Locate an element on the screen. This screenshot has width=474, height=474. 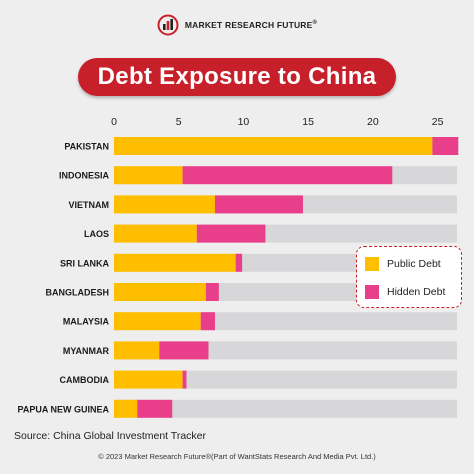
category-label: PAKISTAN is located at coordinates (86, 147).